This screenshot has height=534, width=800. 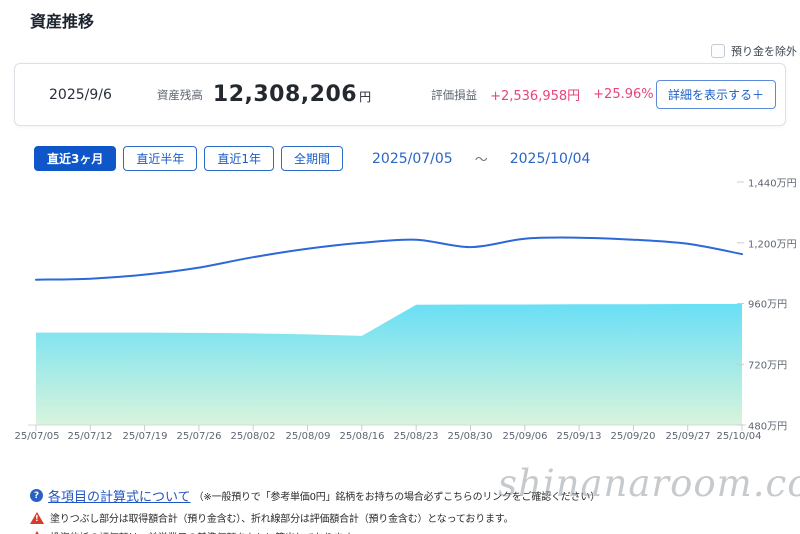 What do you see at coordinates (239, 158) in the screenshot?
I see `tab-recent-1-year: 直近1年` at bounding box center [239, 158].